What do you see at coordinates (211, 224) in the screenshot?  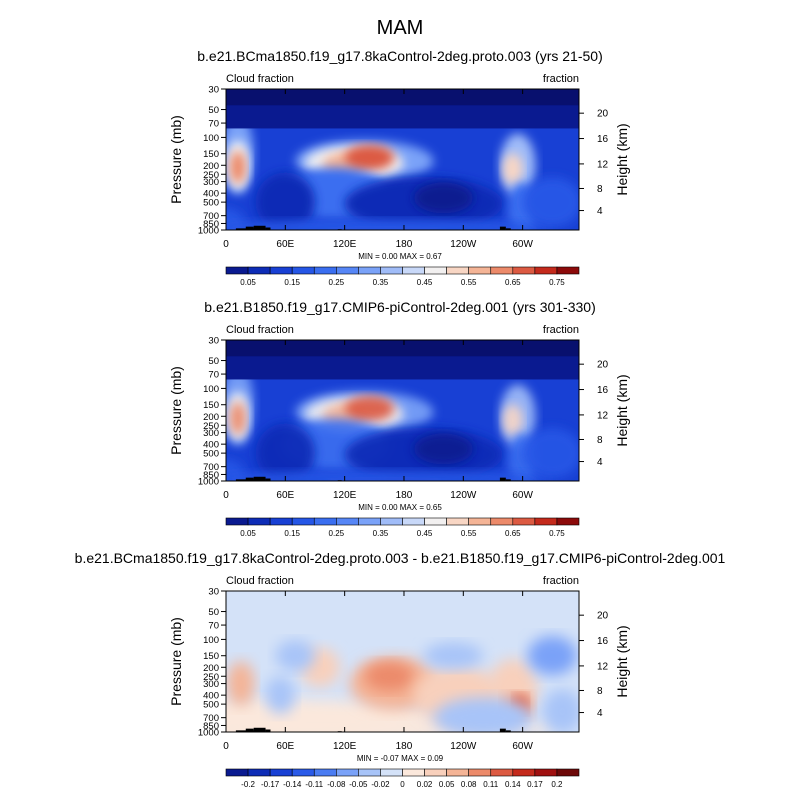 I see `y-tick-label: 850` at bounding box center [211, 224].